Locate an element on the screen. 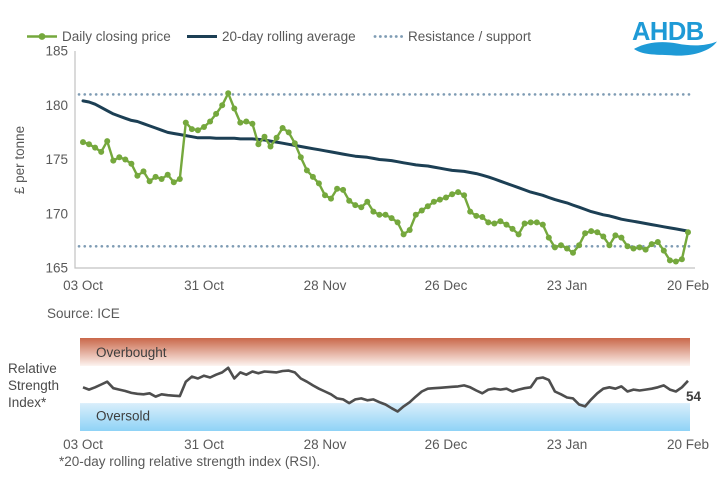 Image resolution: width=727 pixels, height=478 pixels. x-tick-label: 03 Oct is located at coordinates (83, 285).